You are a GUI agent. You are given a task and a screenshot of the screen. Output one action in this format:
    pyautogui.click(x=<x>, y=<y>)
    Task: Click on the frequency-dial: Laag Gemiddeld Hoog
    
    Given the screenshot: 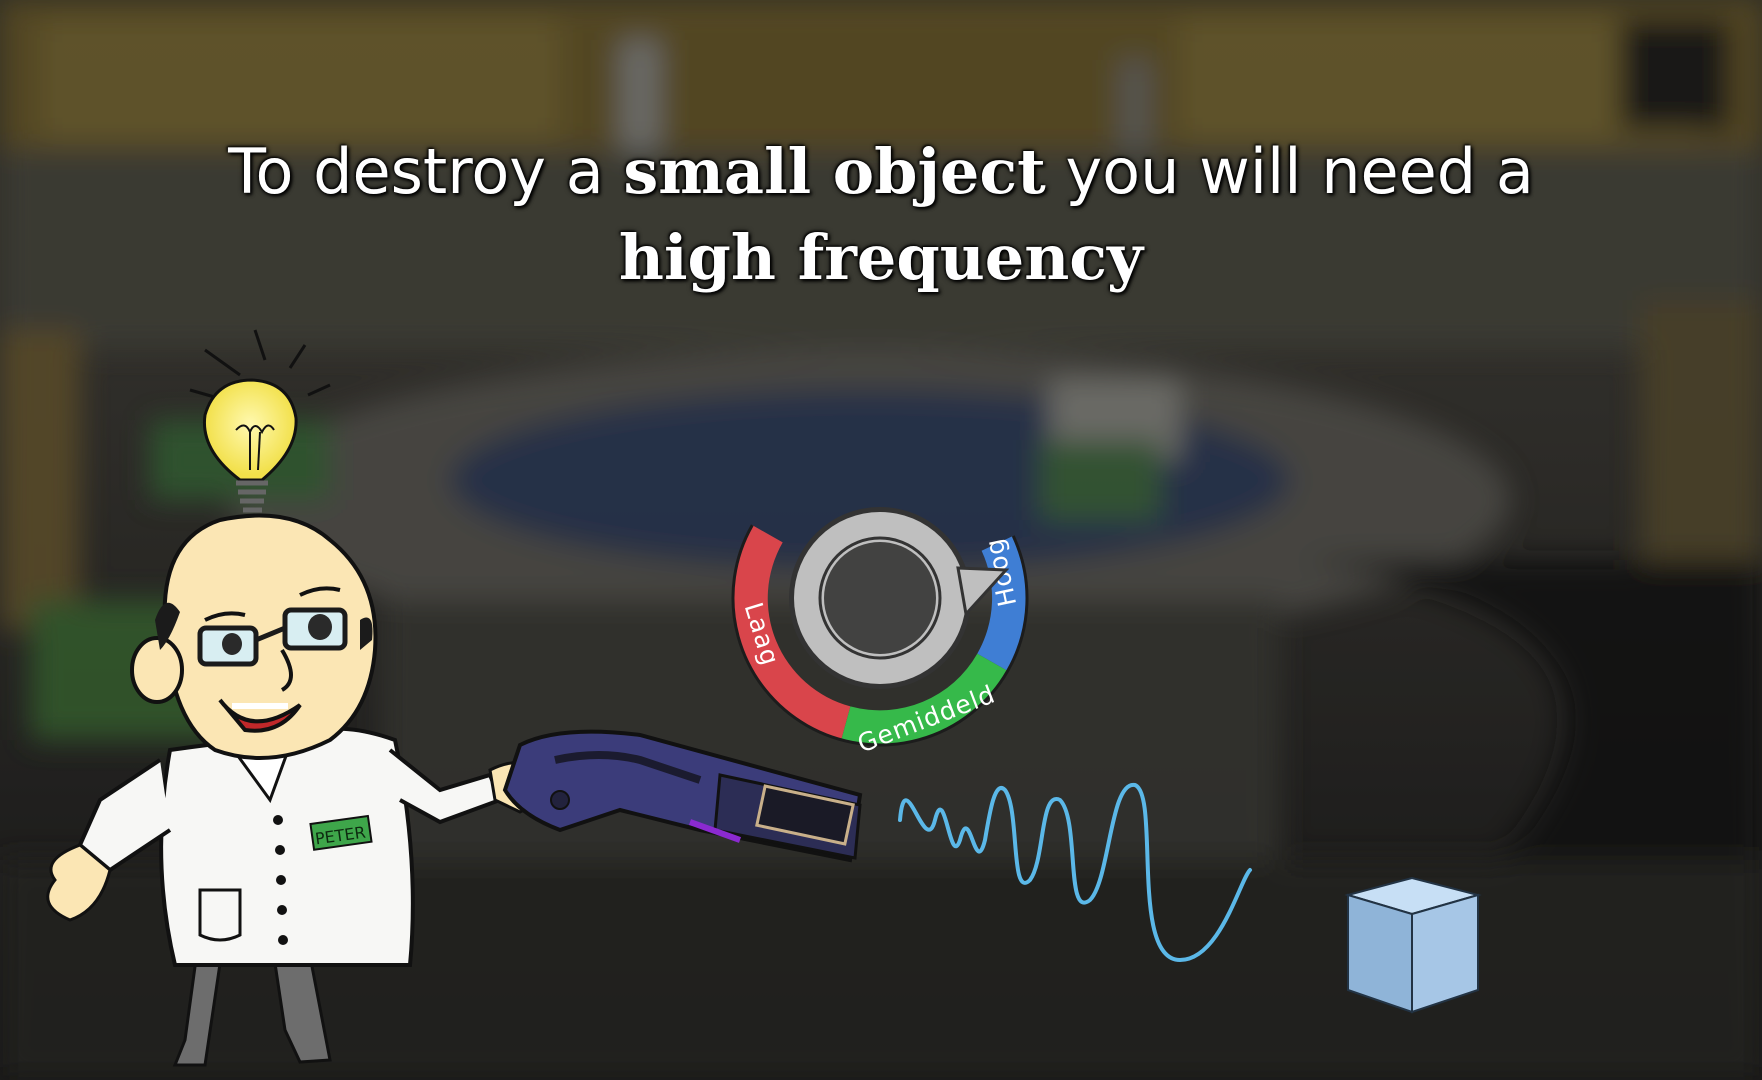 What is the action you would take?
    pyautogui.click(x=880, y=632)
    